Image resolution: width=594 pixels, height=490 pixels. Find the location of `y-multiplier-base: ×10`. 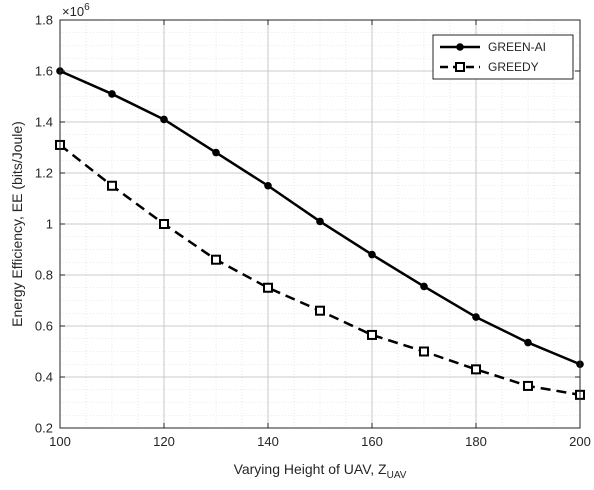

y-multiplier-base: ×10 is located at coordinates (73, 11).